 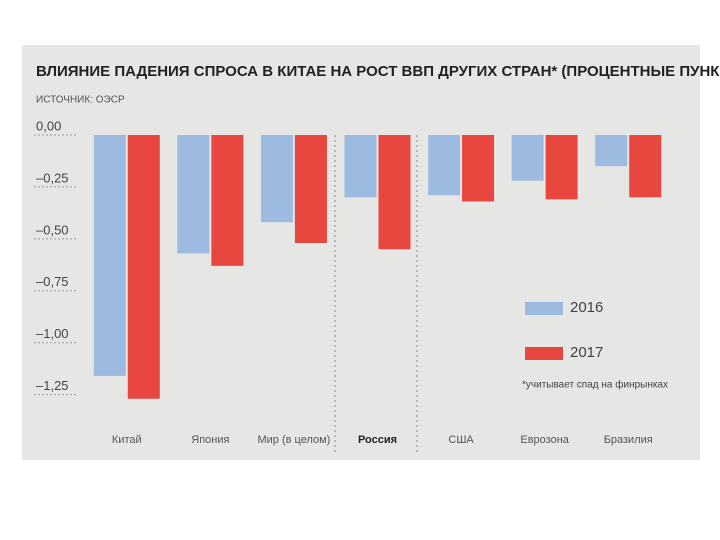 I want to click on x-tick-label: США, so click(x=461, y=440).